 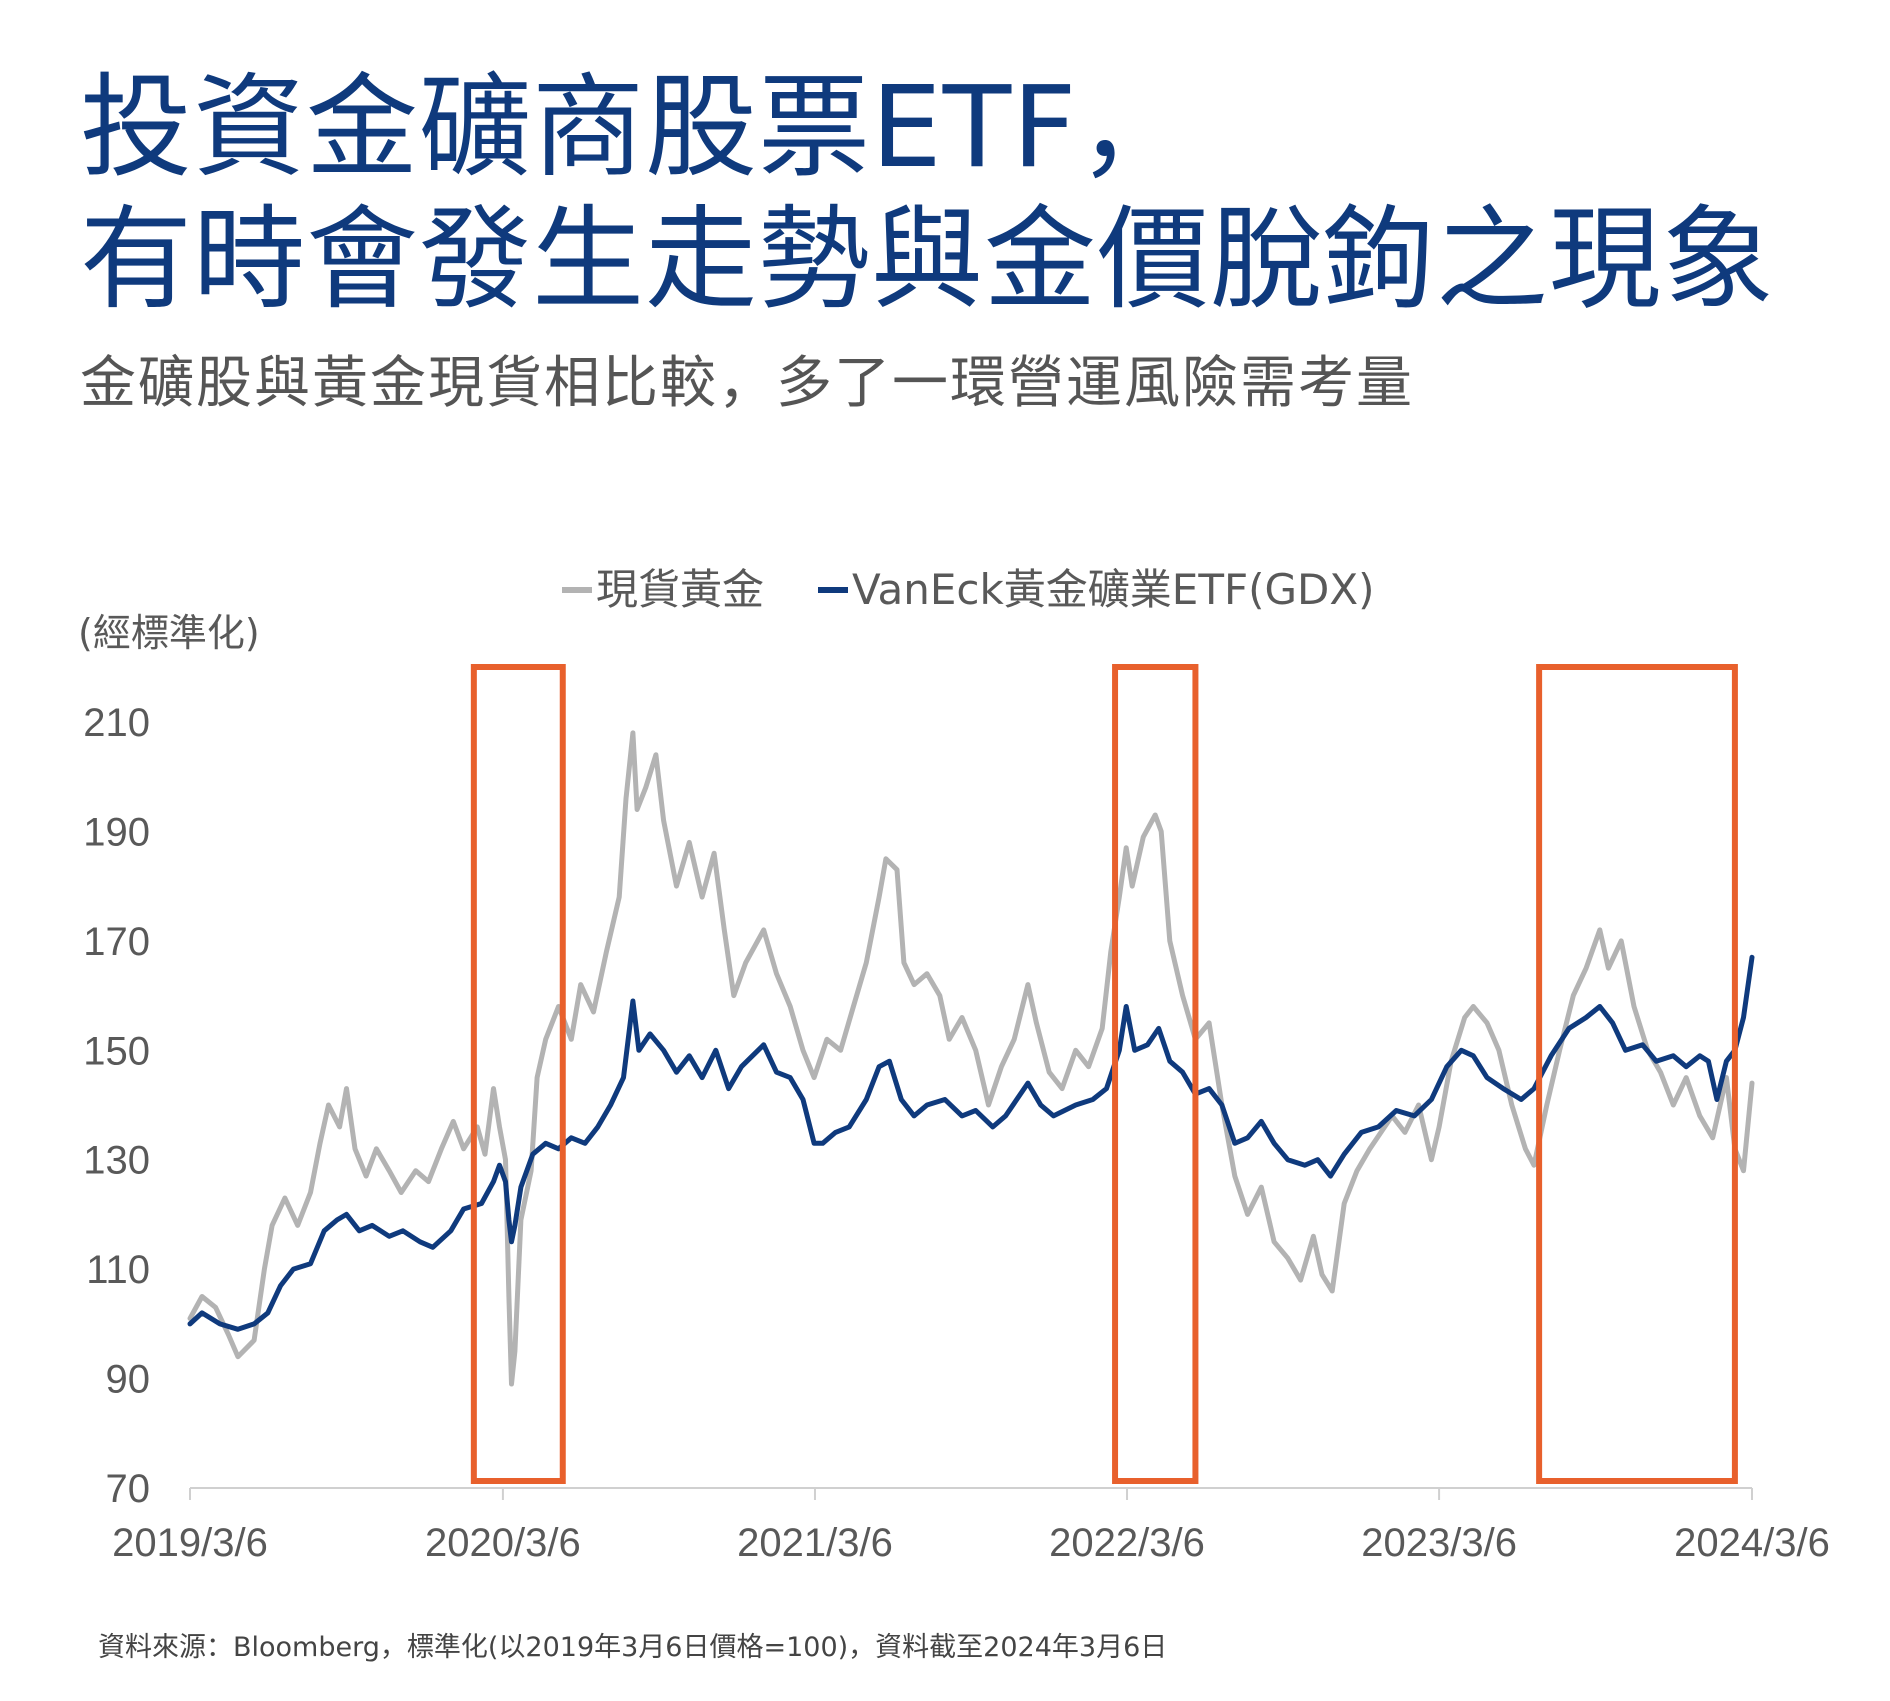 I want to click on y-axis-label: (經標準化), so click(x=169, y=633).